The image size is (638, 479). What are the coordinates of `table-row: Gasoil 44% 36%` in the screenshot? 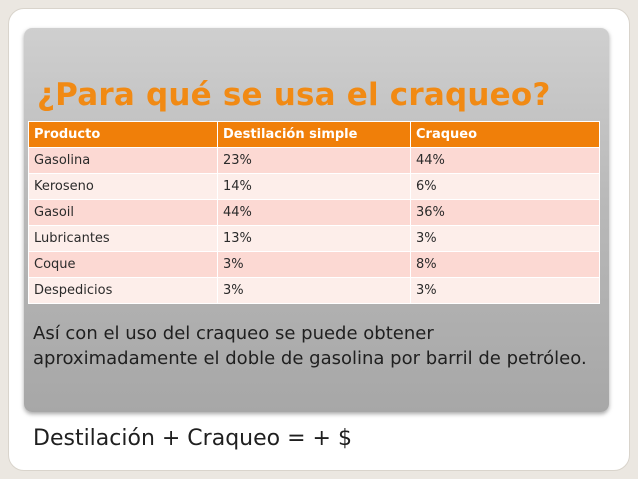 It's located at (314, 212).